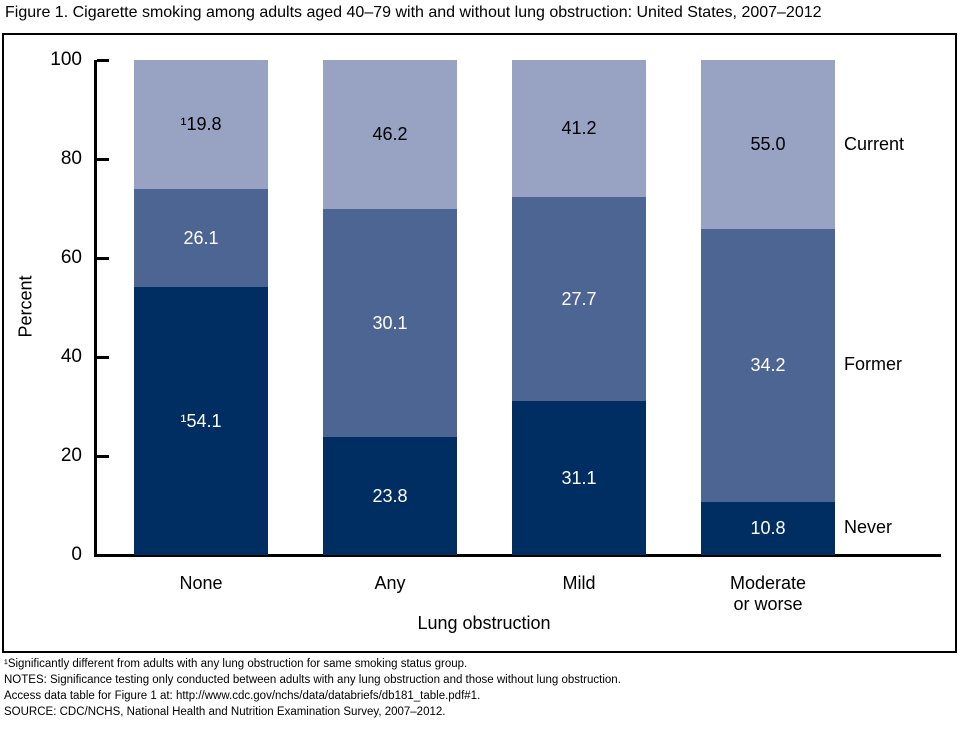 The height and width of the screenshot is (729, 960). I want to click on y-axis-tick-label: 80, so click(71, 158).